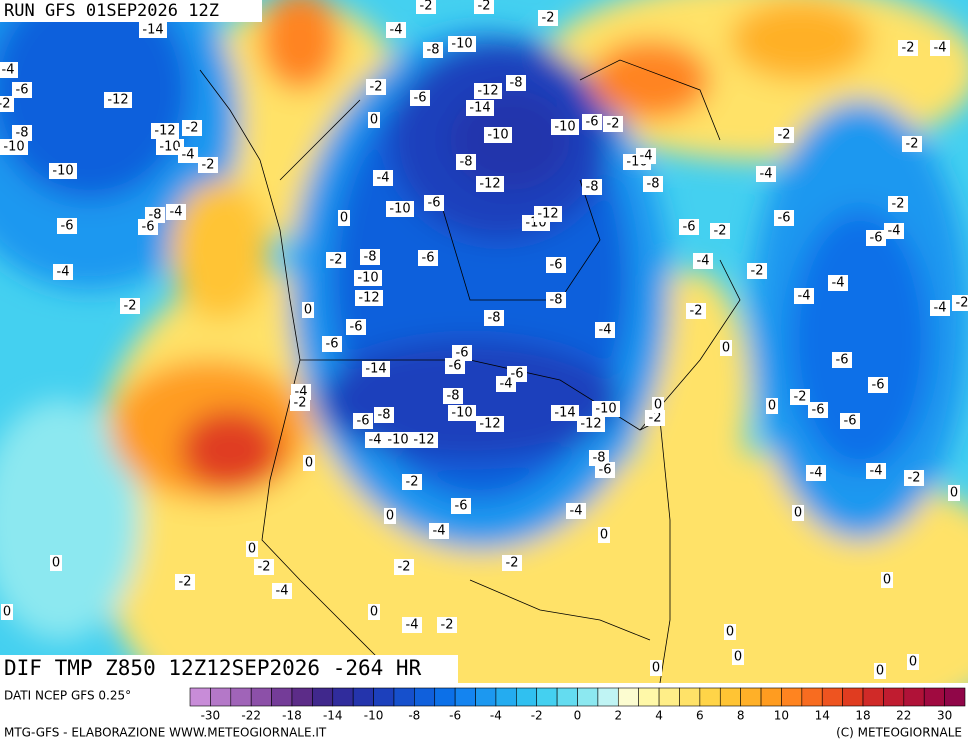 The width and height of the screenshot is (968, 749). What do you see at coordinates (479, 108) in the screenshot?
I see `contour-label: -14` at bounding box center [479, 108].